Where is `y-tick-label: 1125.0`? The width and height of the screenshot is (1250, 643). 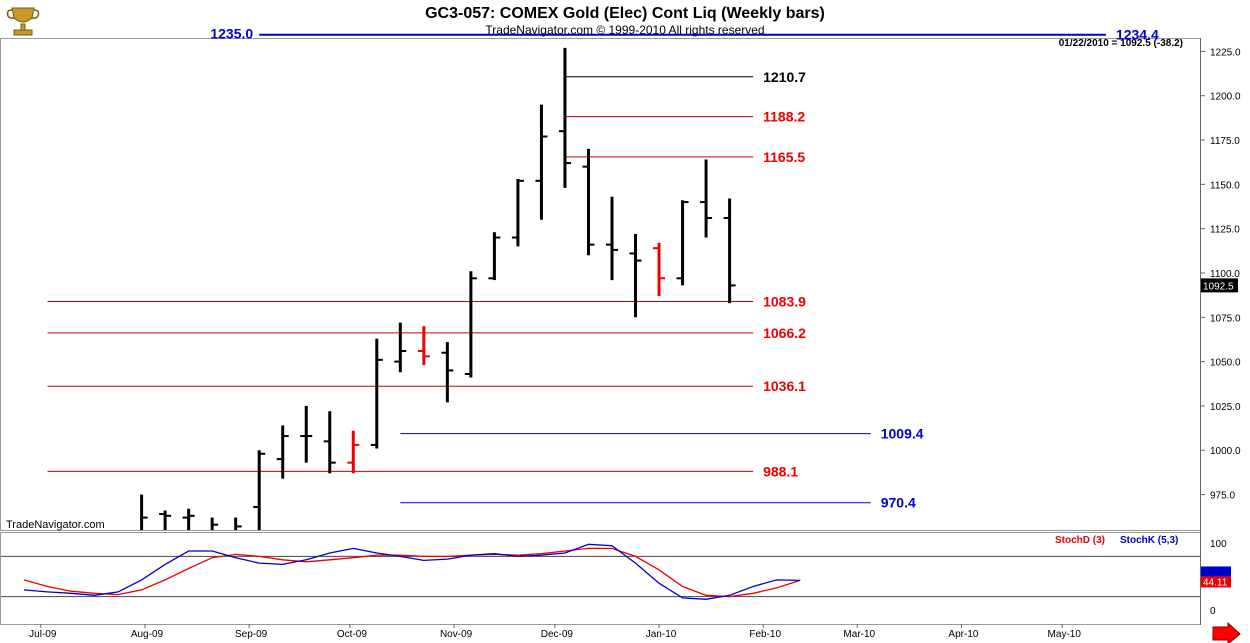 y-tick-label: 1125.0 is located at coordinates (1225, 230).